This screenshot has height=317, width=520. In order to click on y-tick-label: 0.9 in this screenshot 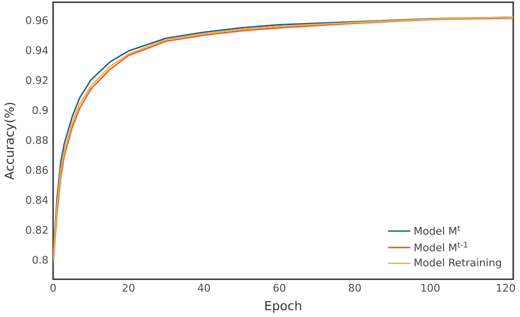, I will do `click(40, 110)`.